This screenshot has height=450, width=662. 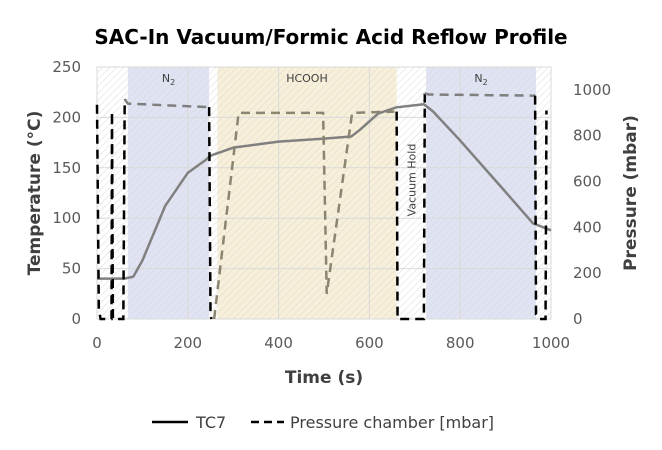 What do you see at coordinates (551, 343) in the screenshot?
I see `x-tick-label: 1000` at bounding box center [551, 343].